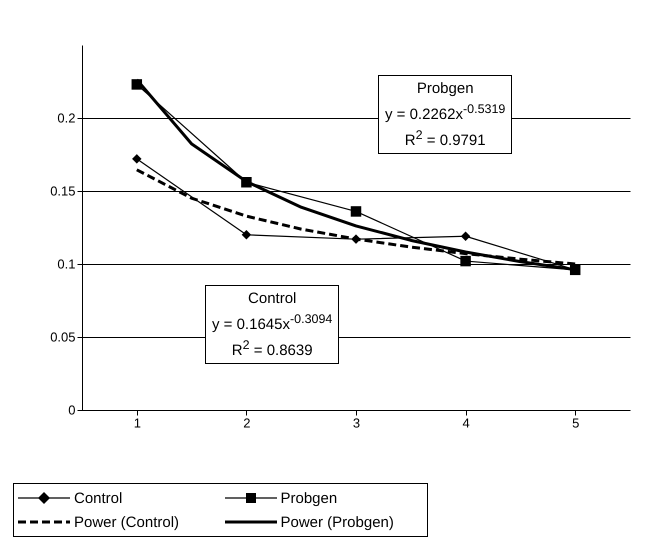 Image resolution: width=669 pixels, height=557 pixels. What do you see at coordinates (66, 118) in the screenshot?
I see `y-tick-label: 0.2` at bounding box center [66, 118].